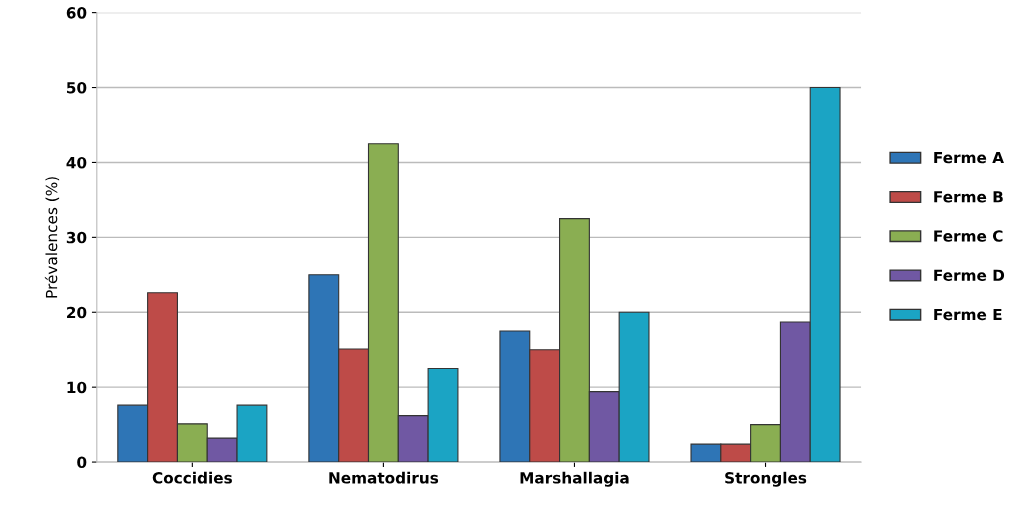 The height and width of the screenshot is (505, 1019). What do you see at coordinates (192, 477) in the screenshot?
I see `x-tick-label: Coccidies` at bounding box center [192, 477].